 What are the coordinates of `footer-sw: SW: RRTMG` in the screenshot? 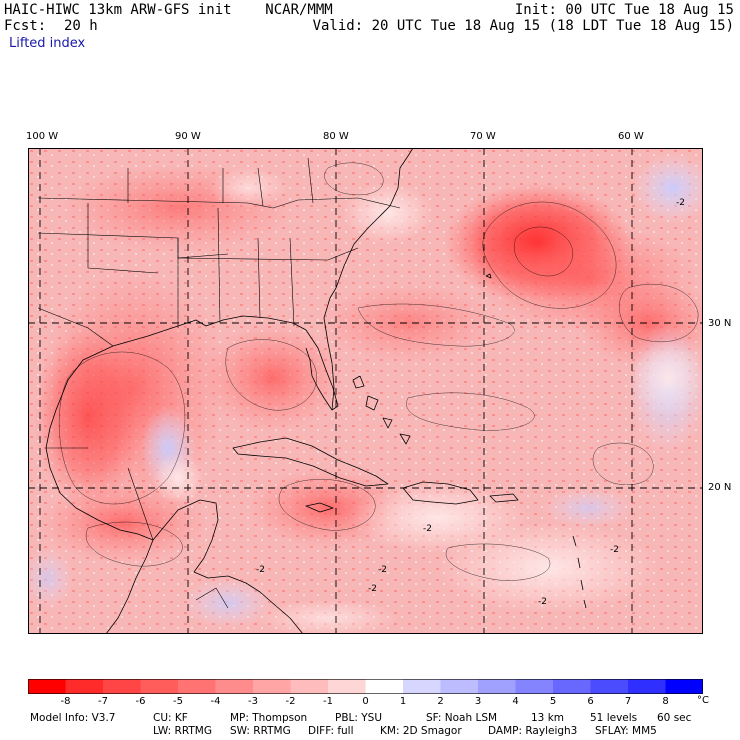 It's located at (260, 731).